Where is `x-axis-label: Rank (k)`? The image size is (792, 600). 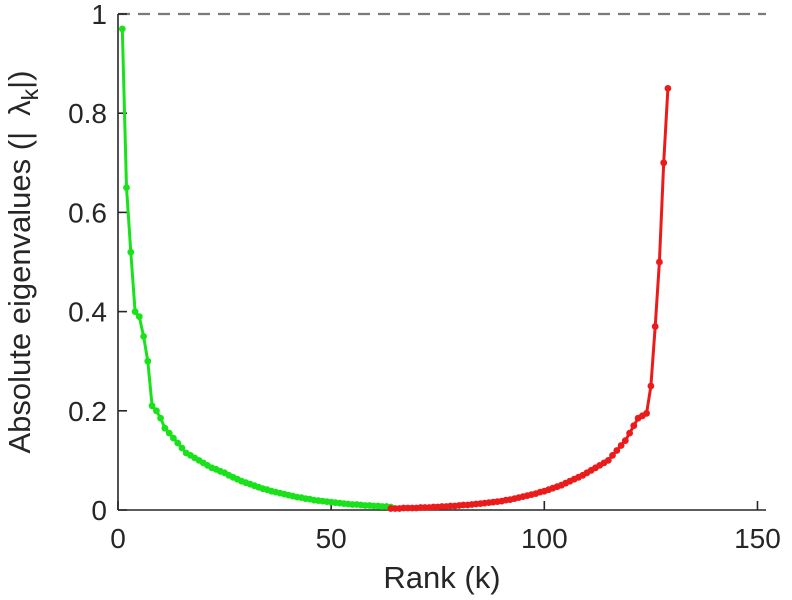 x-axis-label: Rank (k) is located at coordinates (441, 577).